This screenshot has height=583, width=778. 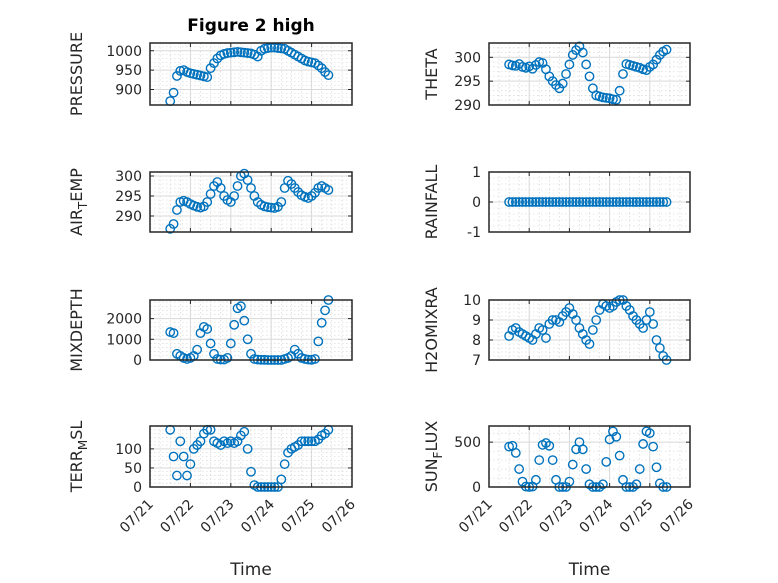 I want to click on subplot-pressure: 900 950 1000 PRESSURE, so click(x=210, y=74).